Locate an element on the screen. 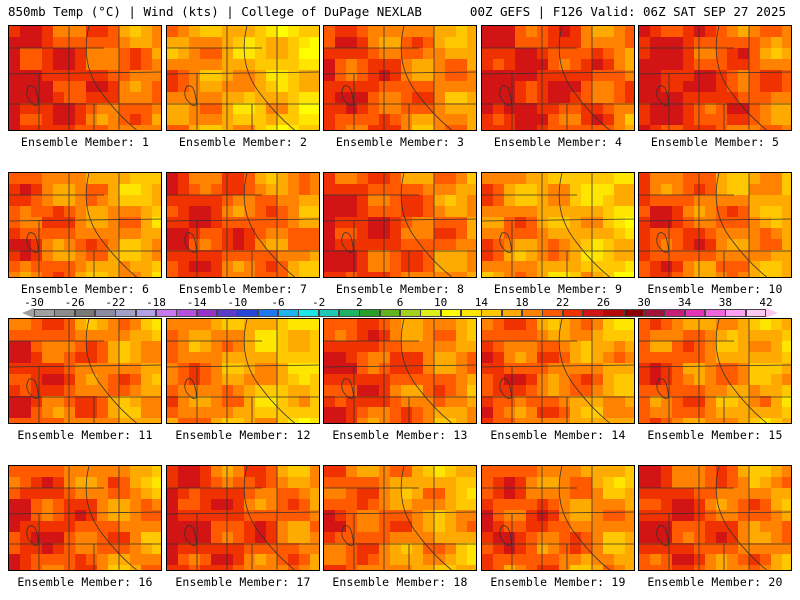  colorbar-swatch is located at coordinates (431, 313).